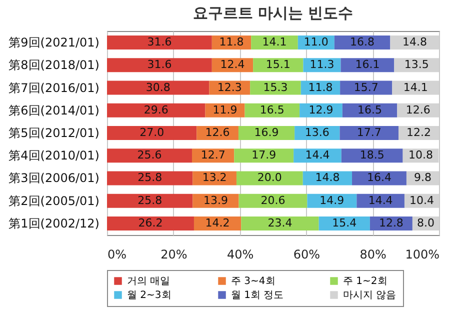  Describe the element at coordinates (266, 132) in the screenshot. I see `data-label: 16.9` at that location.